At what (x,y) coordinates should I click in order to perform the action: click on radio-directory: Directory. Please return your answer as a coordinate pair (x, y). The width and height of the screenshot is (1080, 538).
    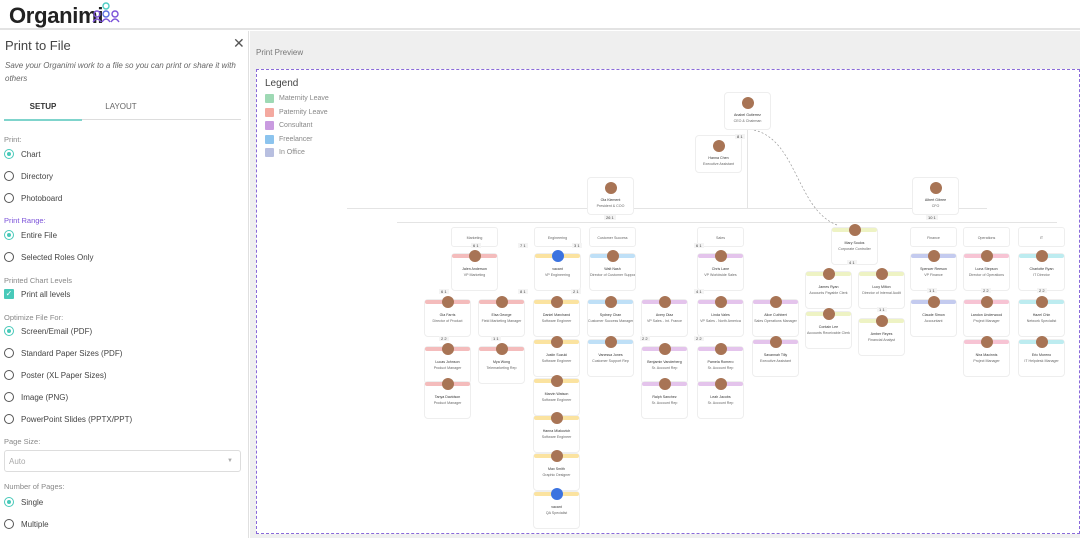
    Looking at the image, I should click on (28, 176).